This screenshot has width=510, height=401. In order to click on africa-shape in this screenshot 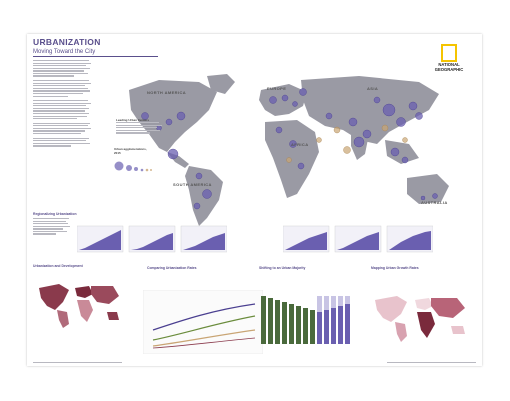, I will do `click(292, 159)`.